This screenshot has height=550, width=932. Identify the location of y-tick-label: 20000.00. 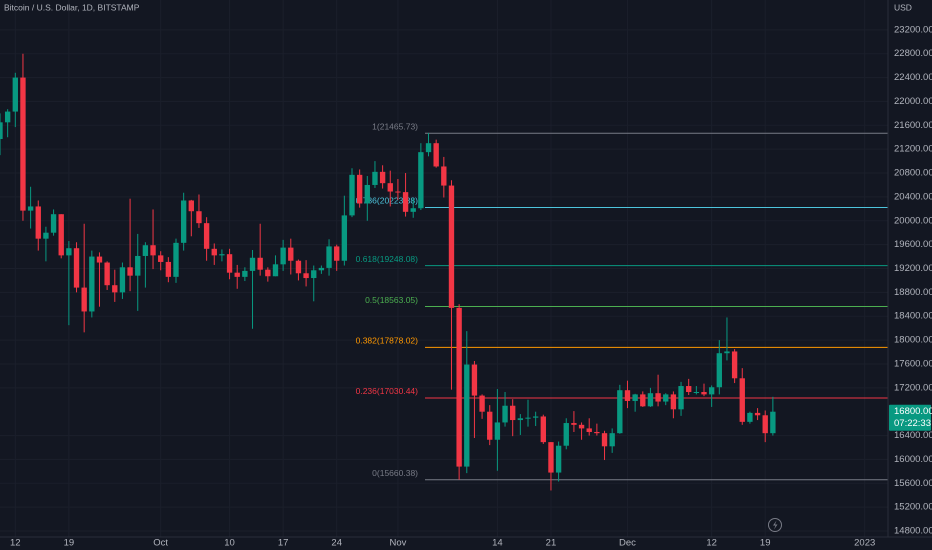
(913, 220).